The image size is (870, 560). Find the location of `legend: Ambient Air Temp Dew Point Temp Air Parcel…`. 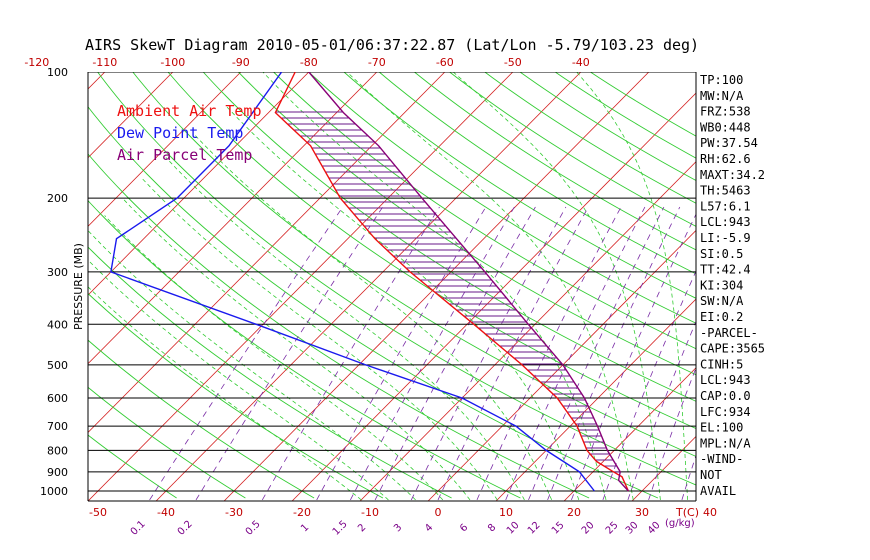

legend: Ambient Air Temp Dew Point Temp Air Parcel… is located at coordinates (189, 133).